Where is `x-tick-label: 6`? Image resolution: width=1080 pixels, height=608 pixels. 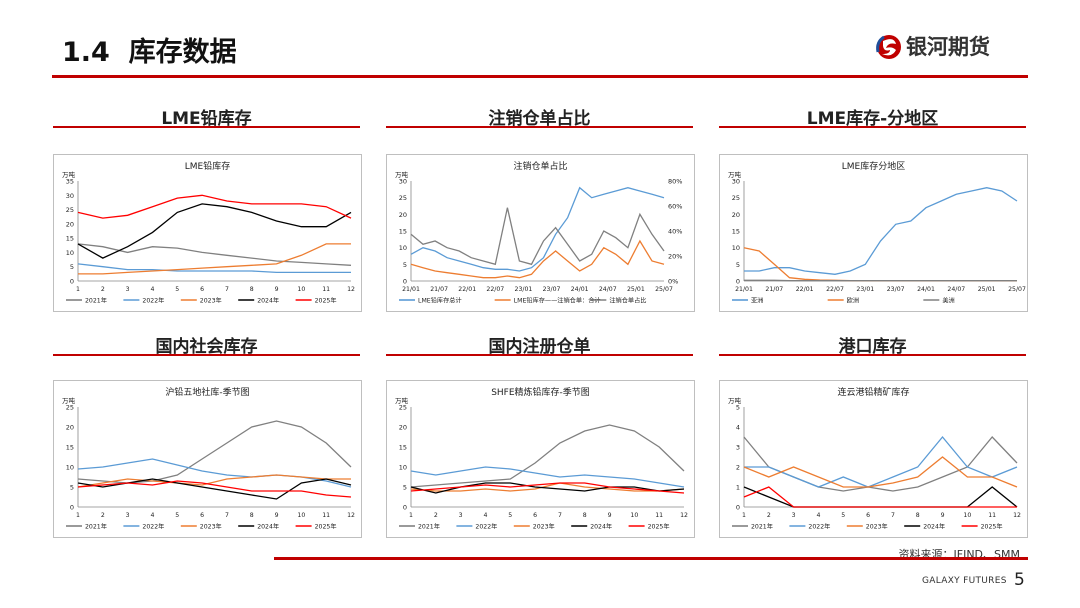
x-tick-label: 6 is located at coordinates (202, 289).